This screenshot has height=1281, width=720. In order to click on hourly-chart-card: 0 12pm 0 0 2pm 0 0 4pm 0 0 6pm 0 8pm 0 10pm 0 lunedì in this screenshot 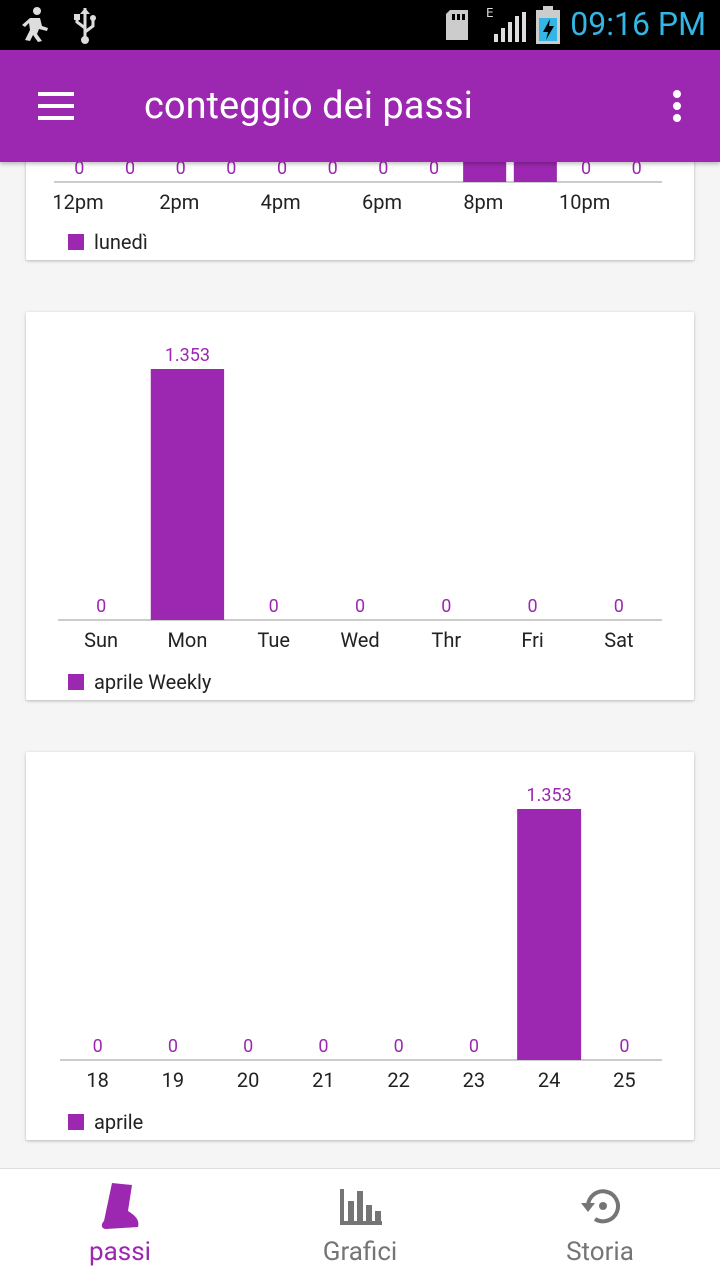, I will do `click(360, 211)`.